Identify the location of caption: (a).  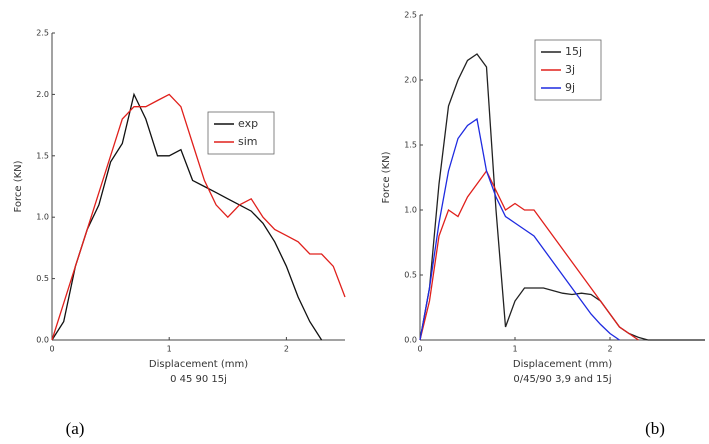
(75, 428).